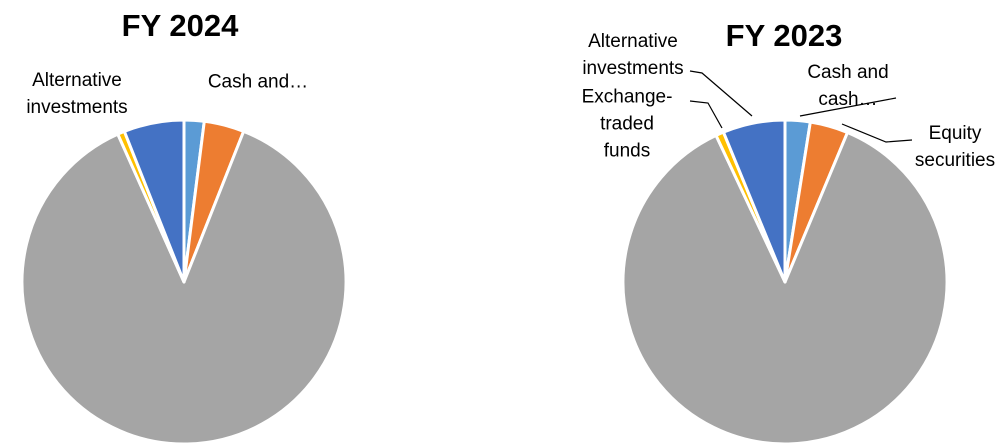 The image size is (1008, 445). What do you see at coordinates (955, 147) in the screenshot?
I see `slice-label: Equity securities` at bounding box center [955, 147].